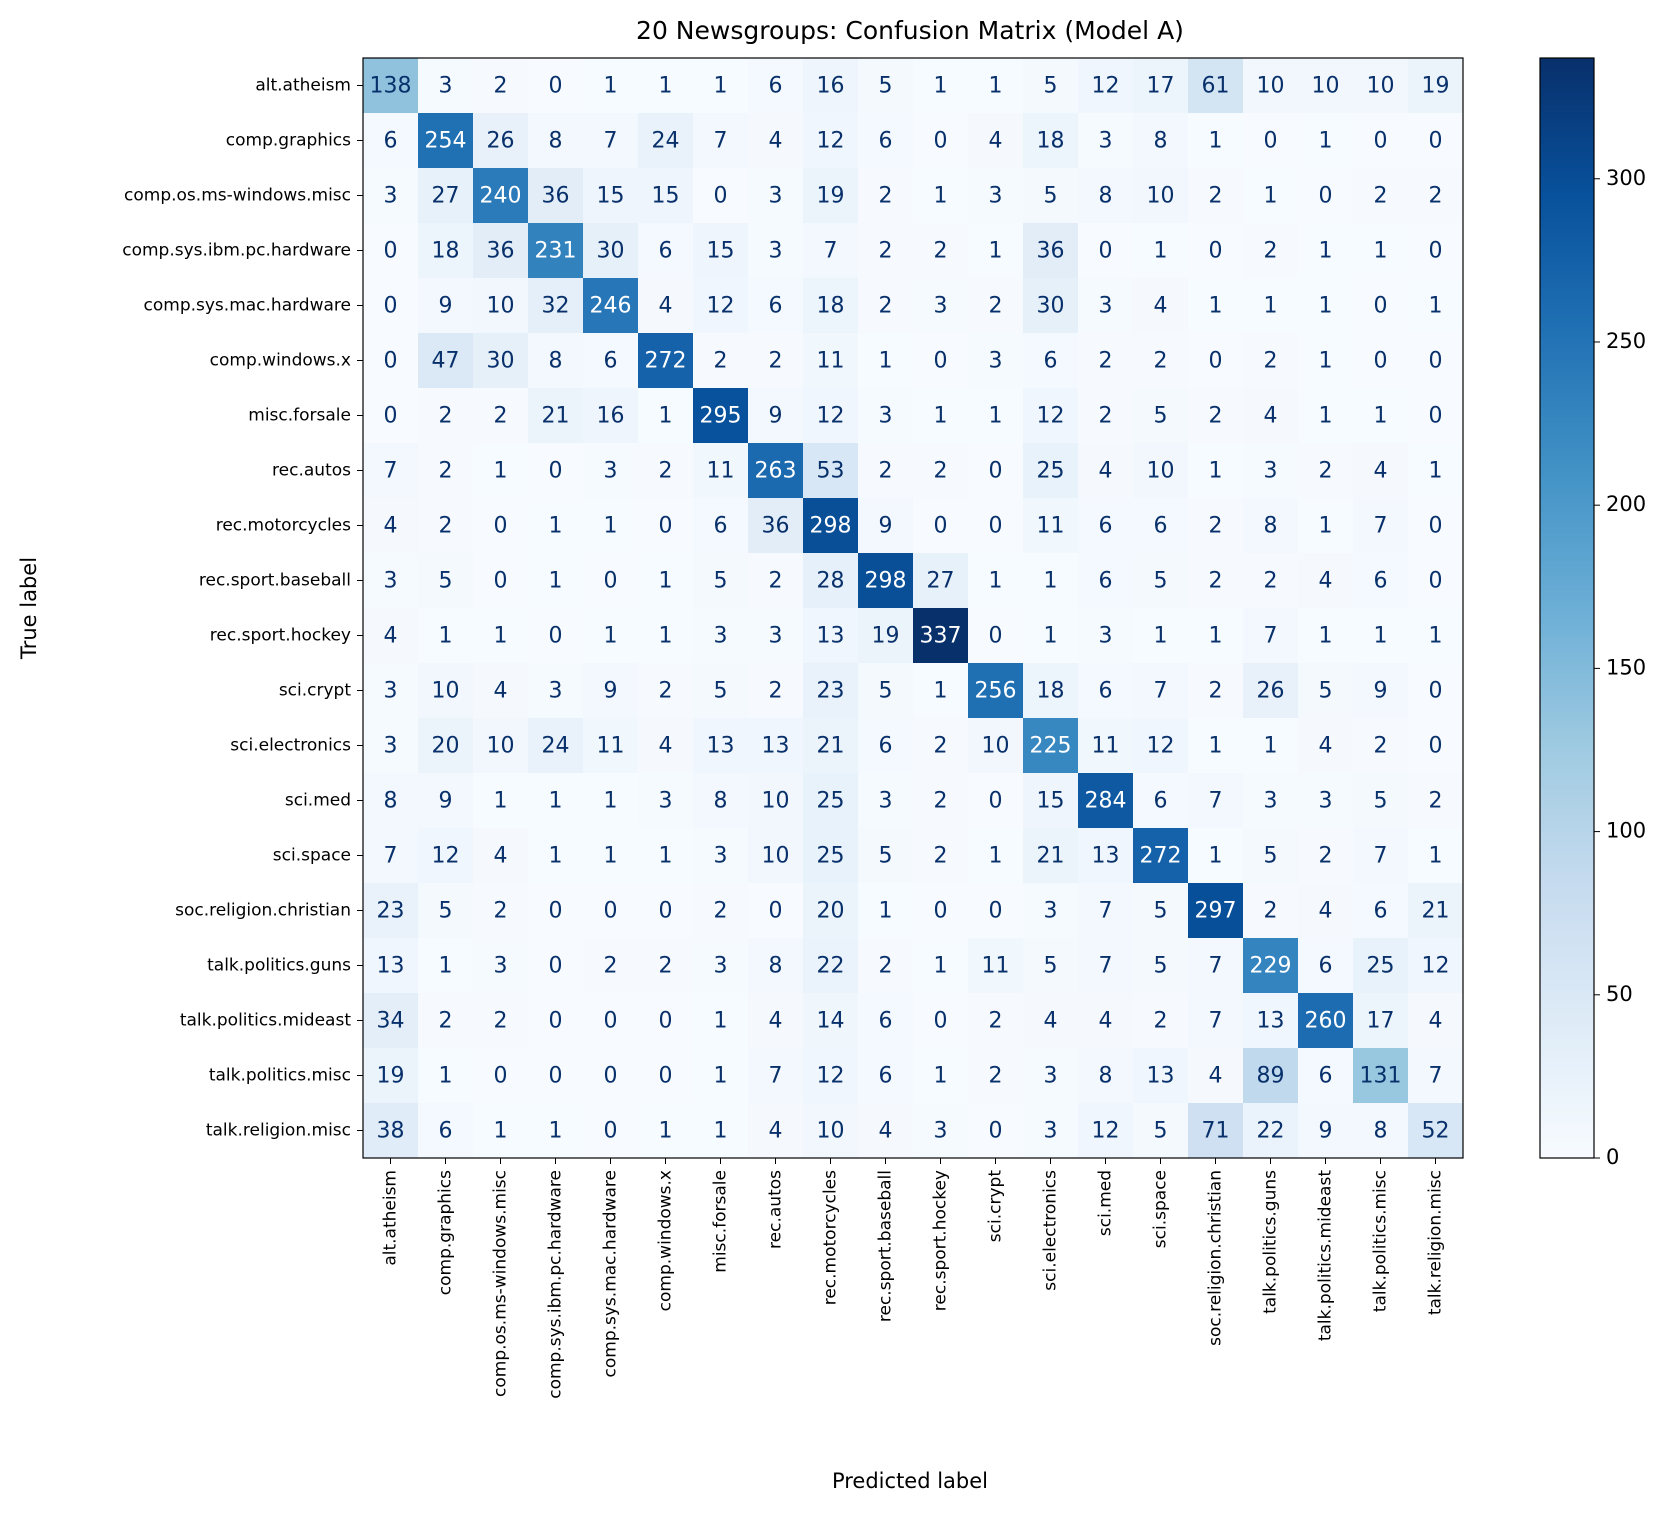 The width and height of the screenshot is (1677, 1516). Describe the element at coordinates (288, 141) in the screenshot. I see `y-tick-label: comp.graphics` at that location.